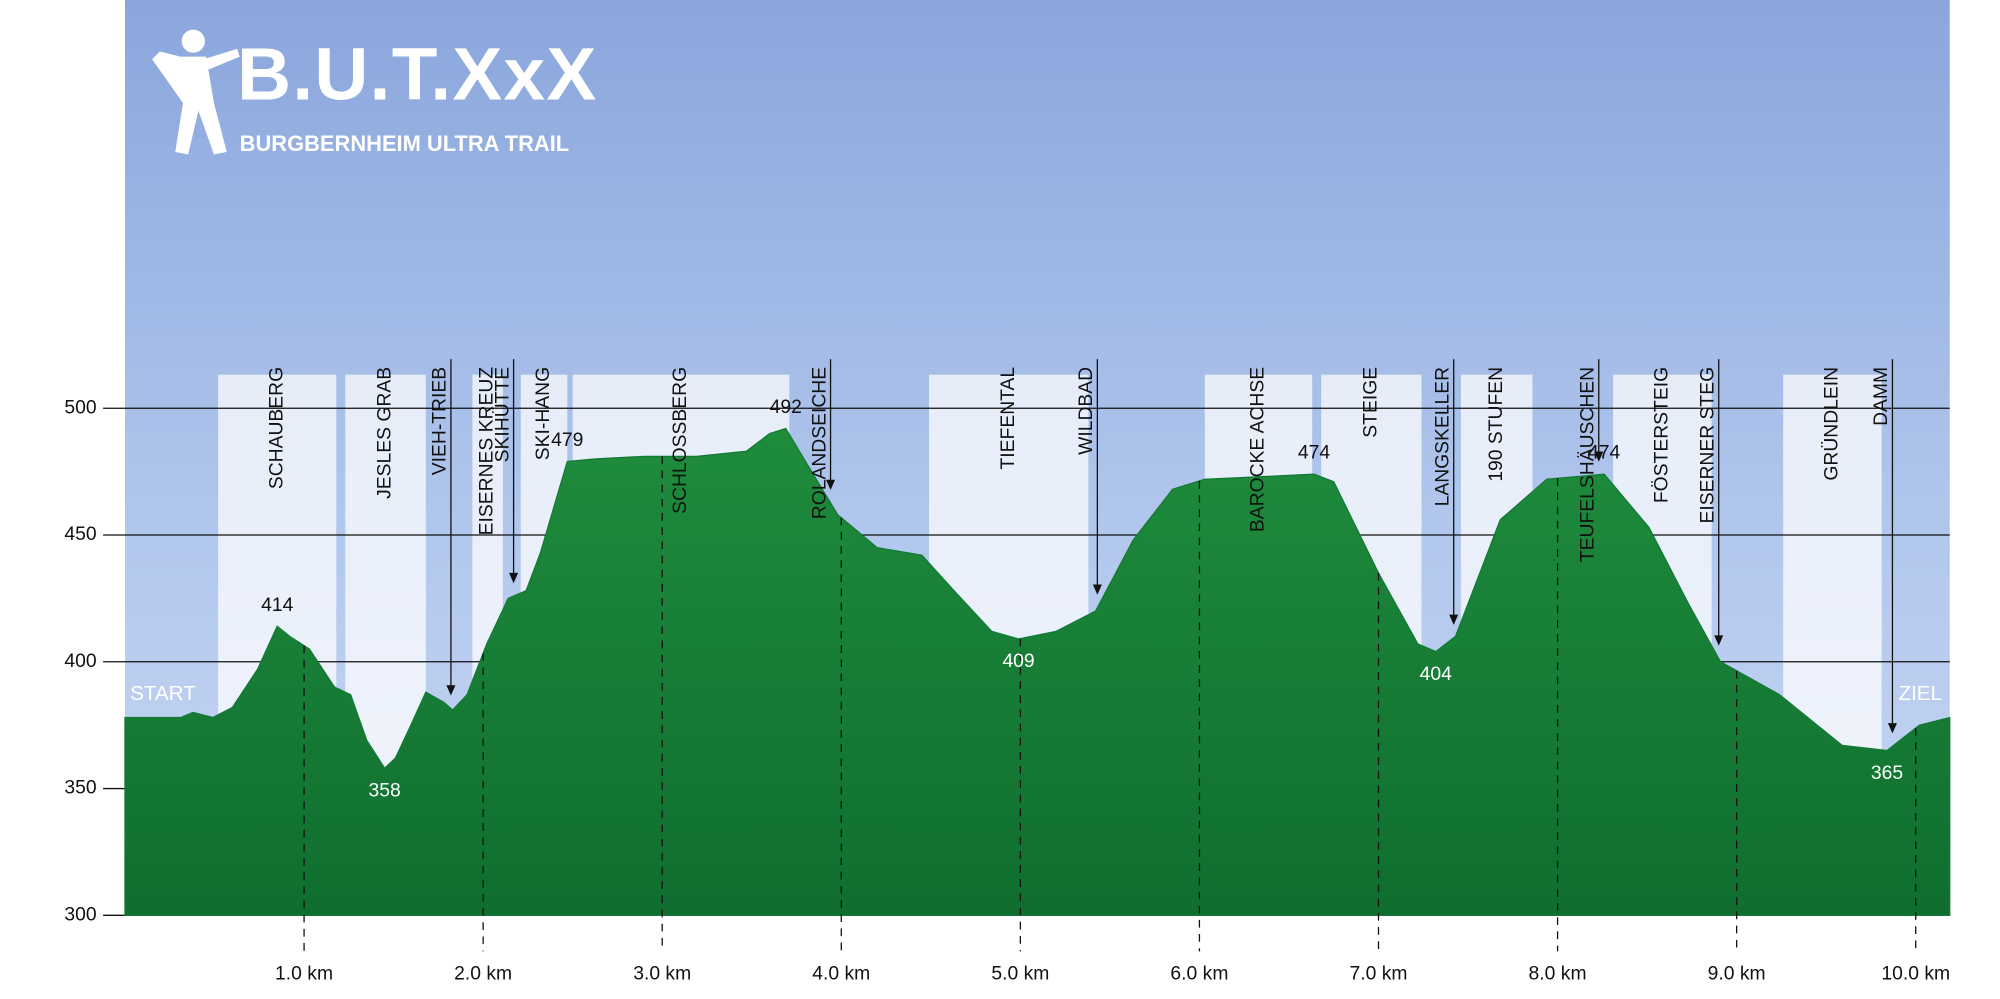 The image size is (2000, 999). Describe the element at coordinates (1708, 445) in the screenshot. I see `waypoint-label: EISERNER STEG` at that location.